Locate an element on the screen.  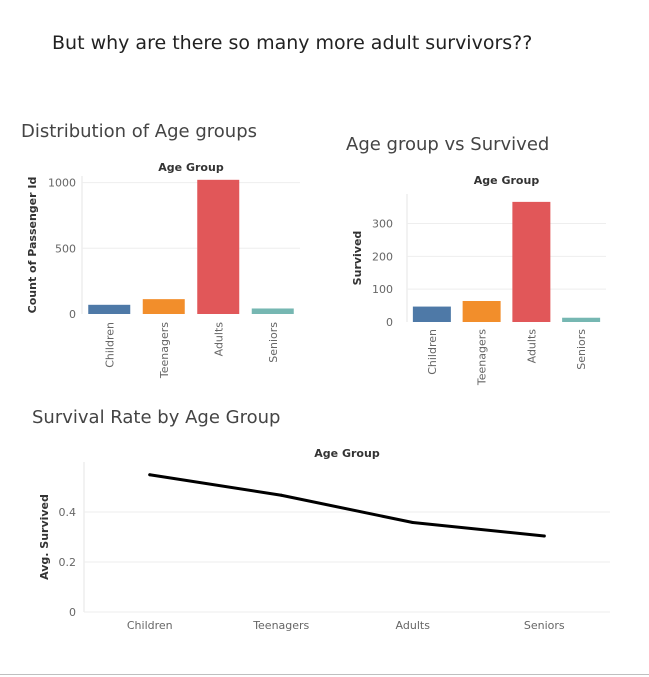
age-surv-bar-children is located at coordinates (431, 314).